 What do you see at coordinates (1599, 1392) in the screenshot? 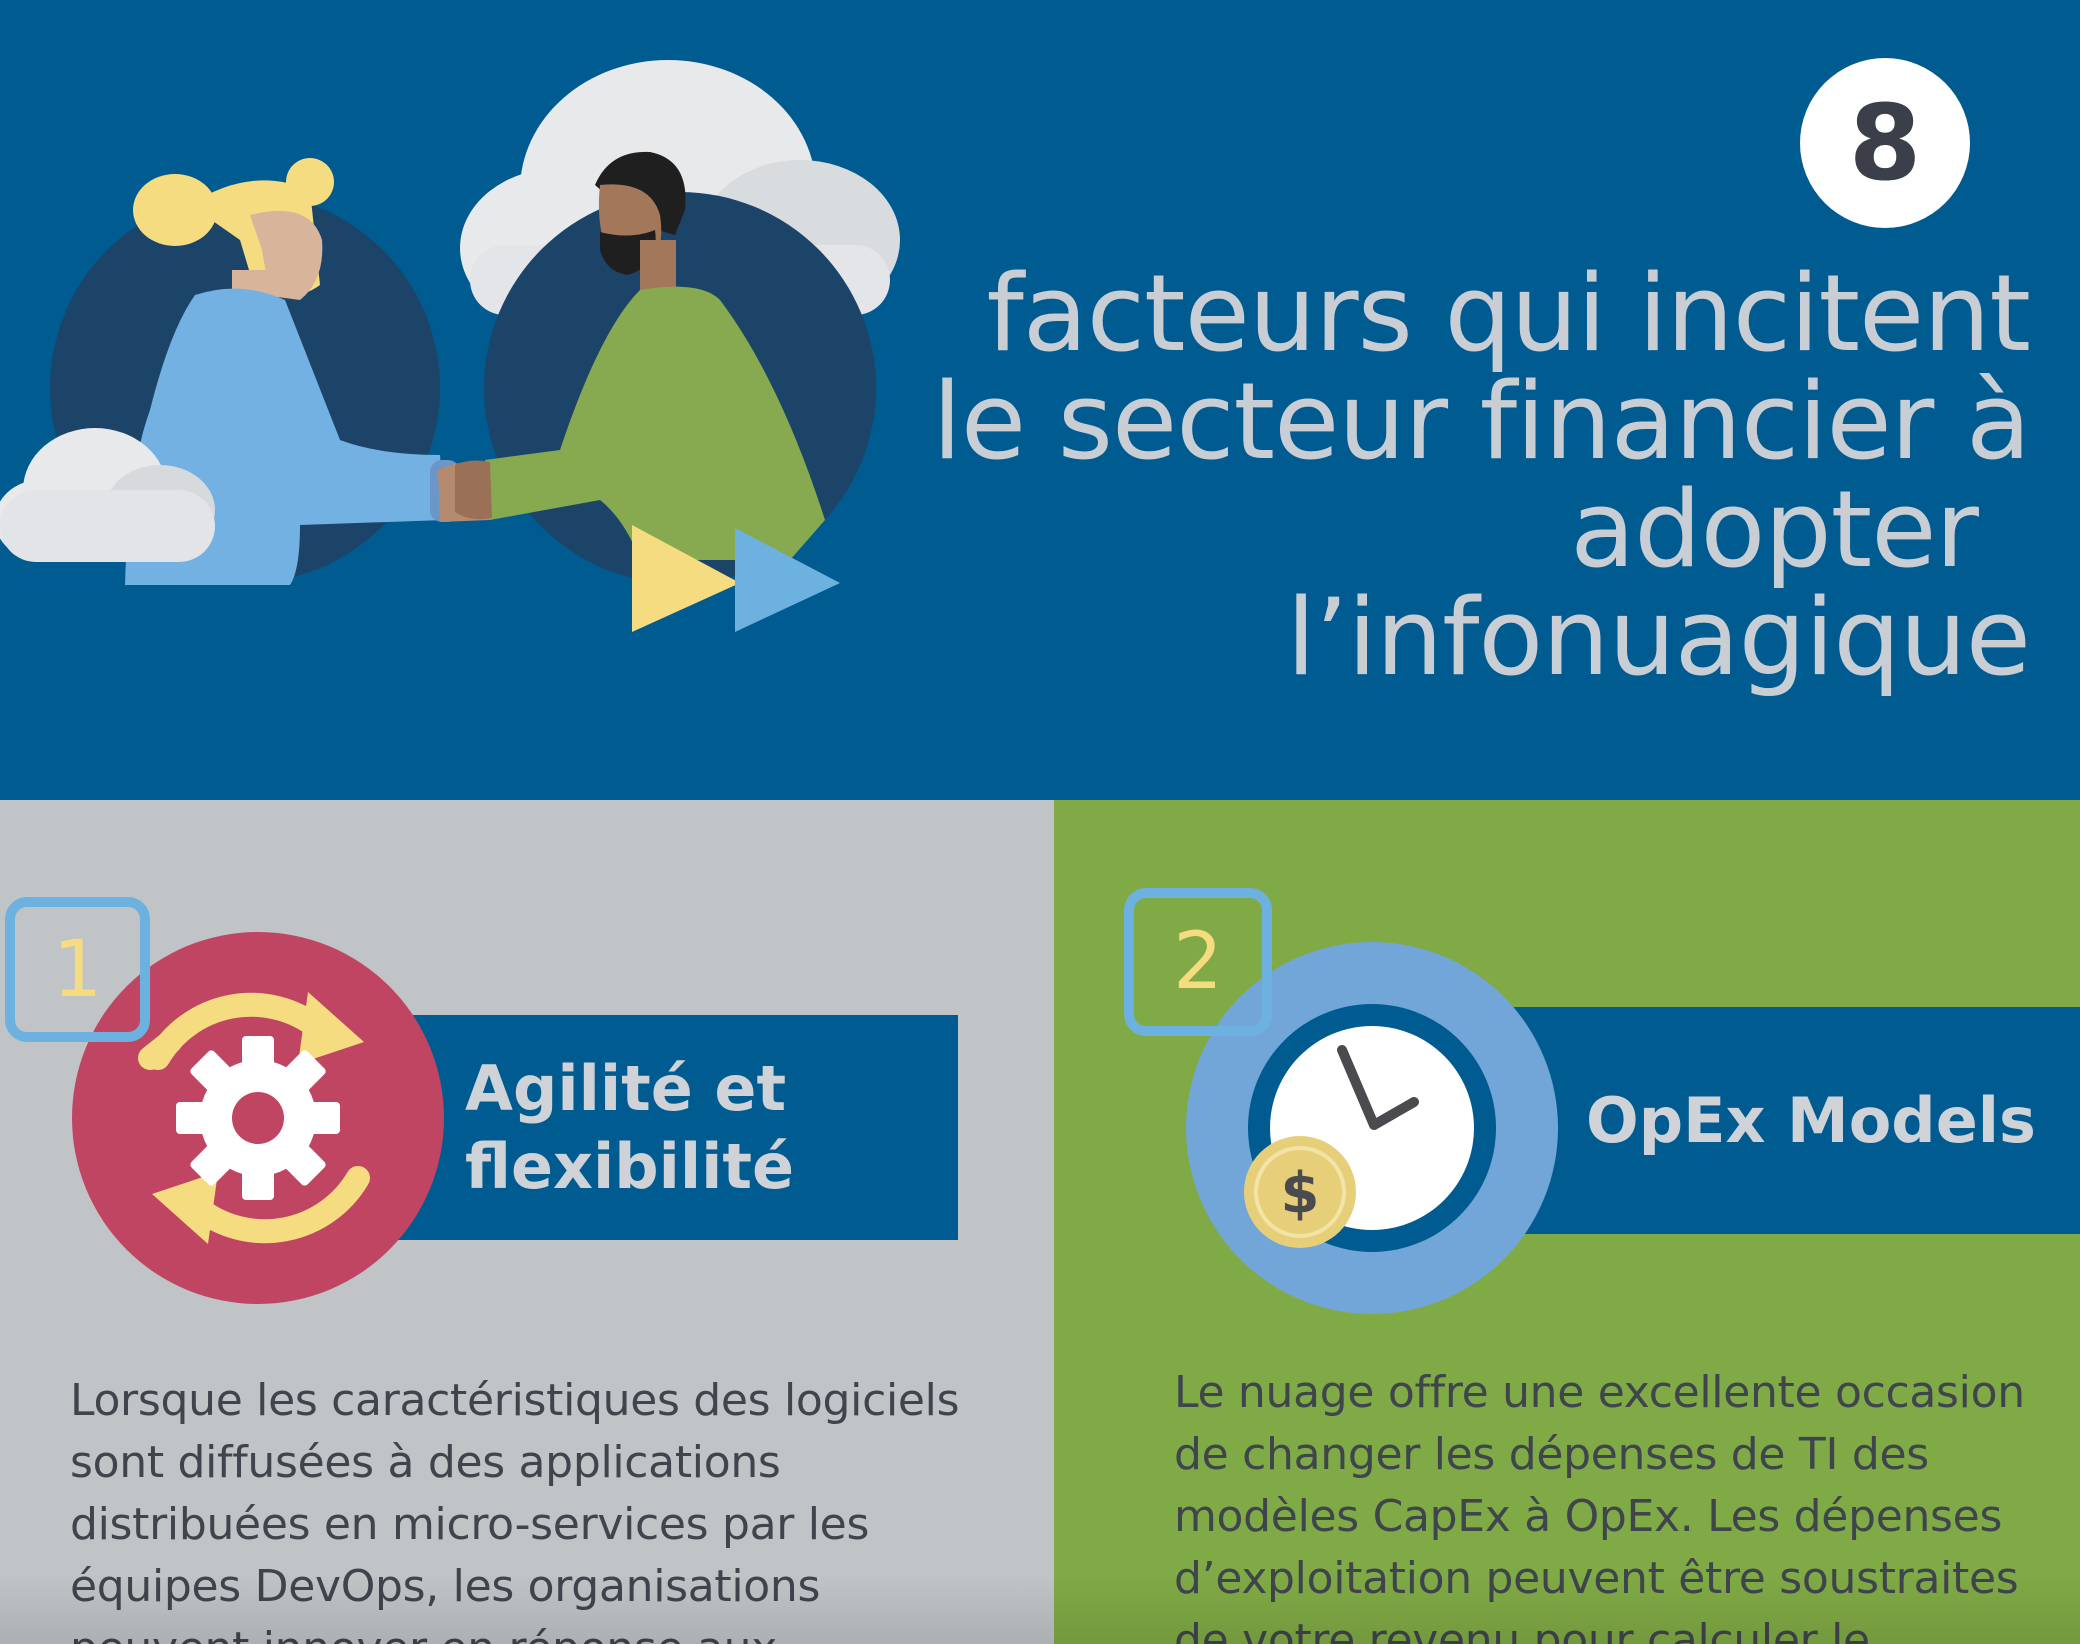
I see `description-line: Le nuage offre une excellente occasion` at bounding box center [1599, 1392].